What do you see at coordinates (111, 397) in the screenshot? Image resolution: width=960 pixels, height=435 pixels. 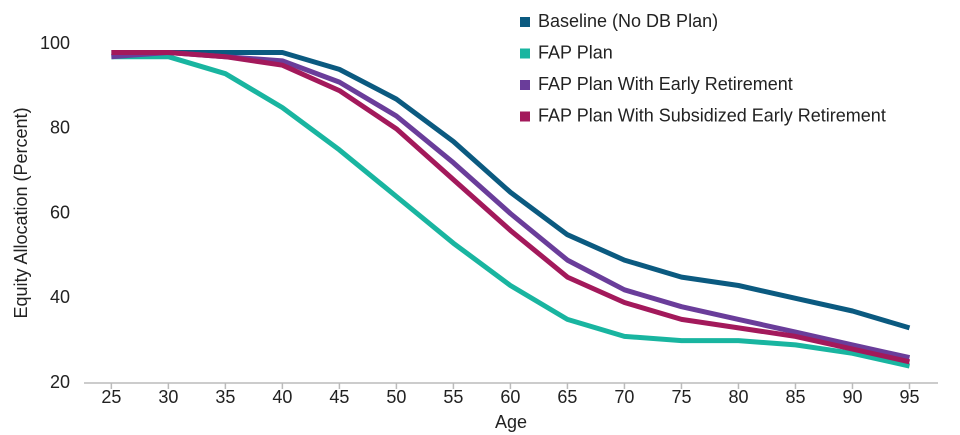 I see `x-tick-label: 25` at bounding box center [111, 397].